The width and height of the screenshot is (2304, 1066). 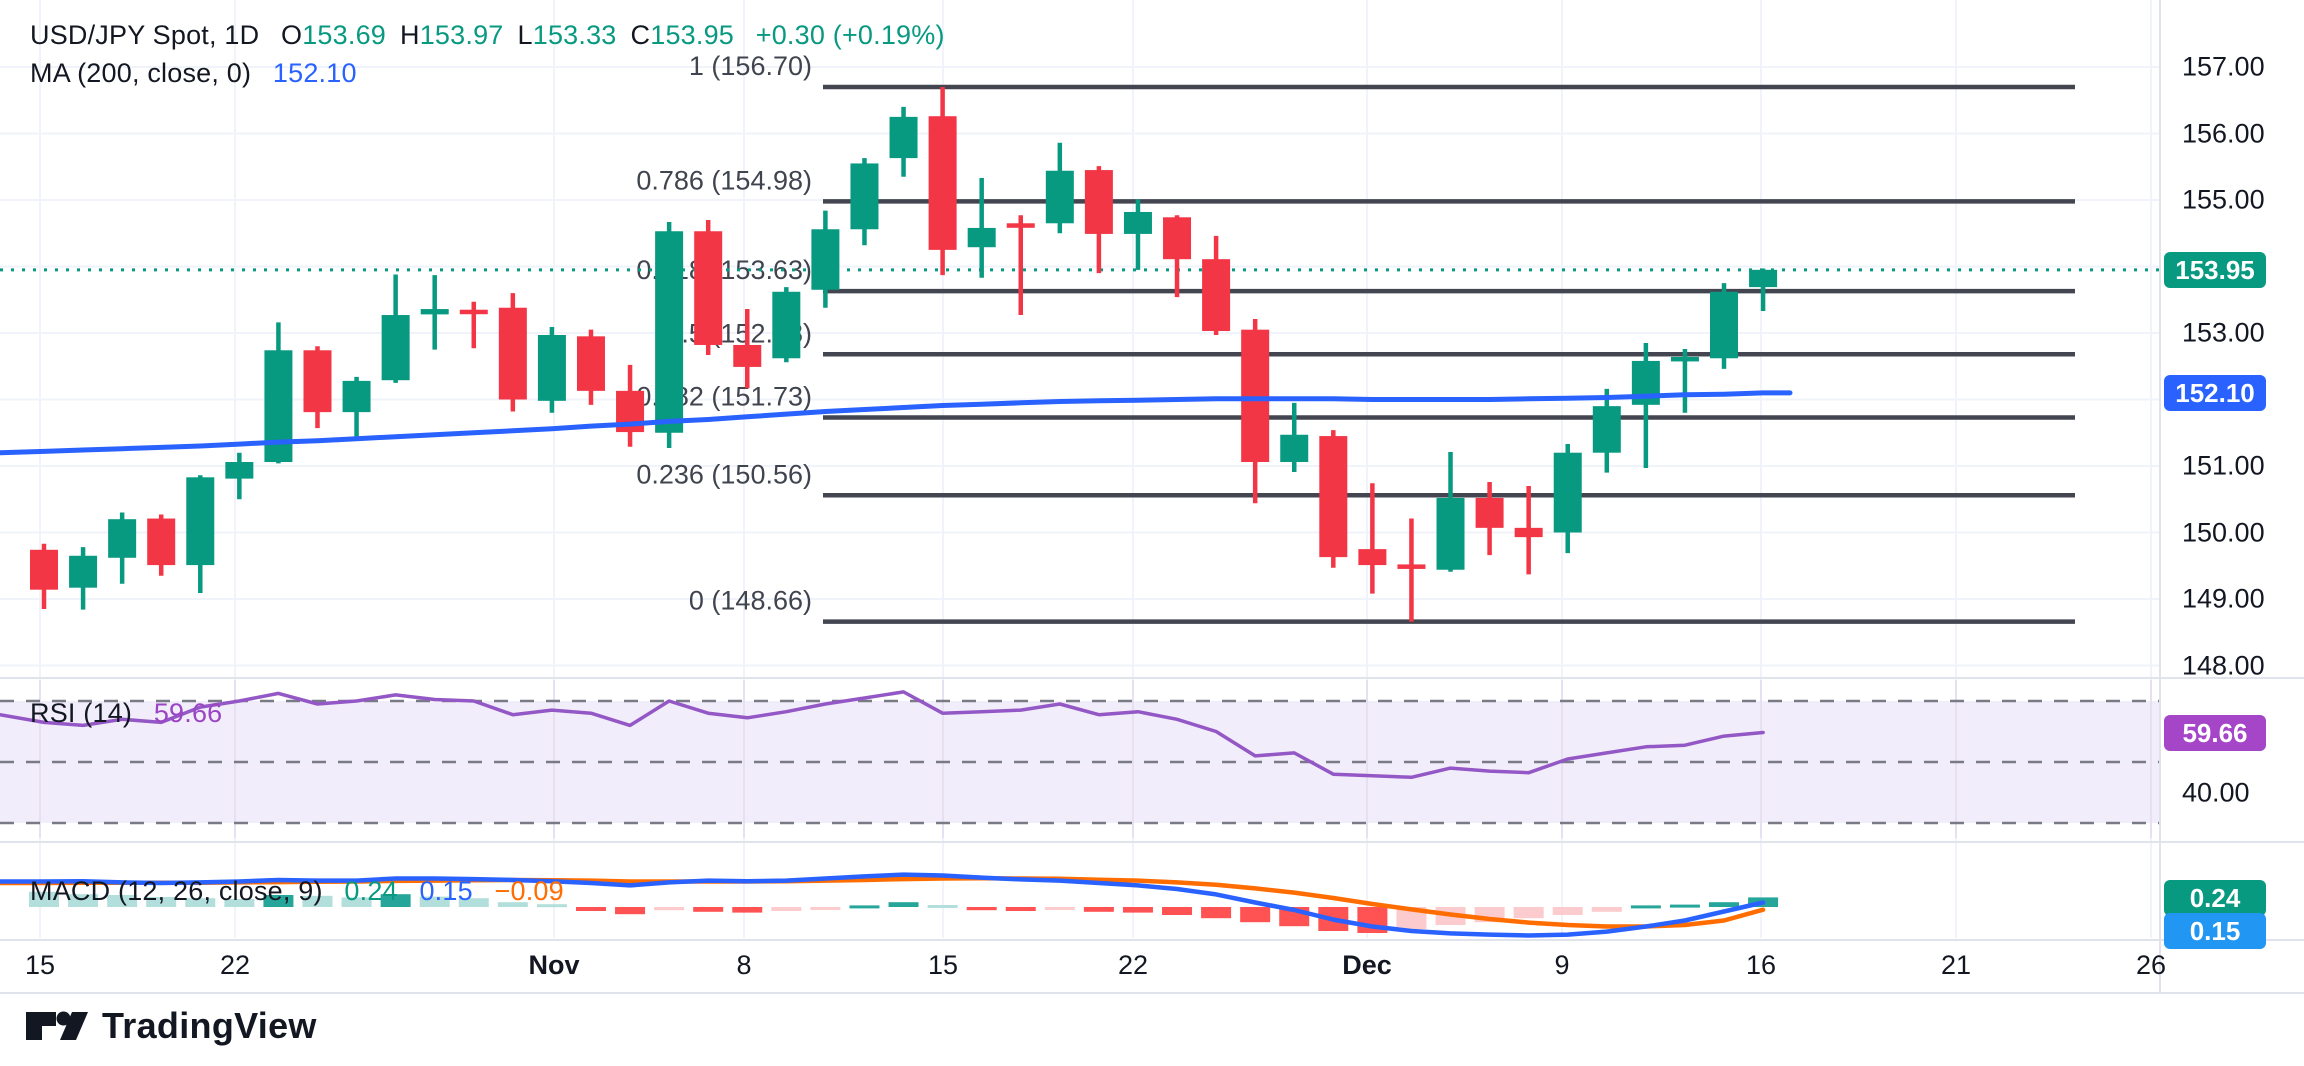 I want to click on ohlc-value: 153.95, so click(x=692, y=35).